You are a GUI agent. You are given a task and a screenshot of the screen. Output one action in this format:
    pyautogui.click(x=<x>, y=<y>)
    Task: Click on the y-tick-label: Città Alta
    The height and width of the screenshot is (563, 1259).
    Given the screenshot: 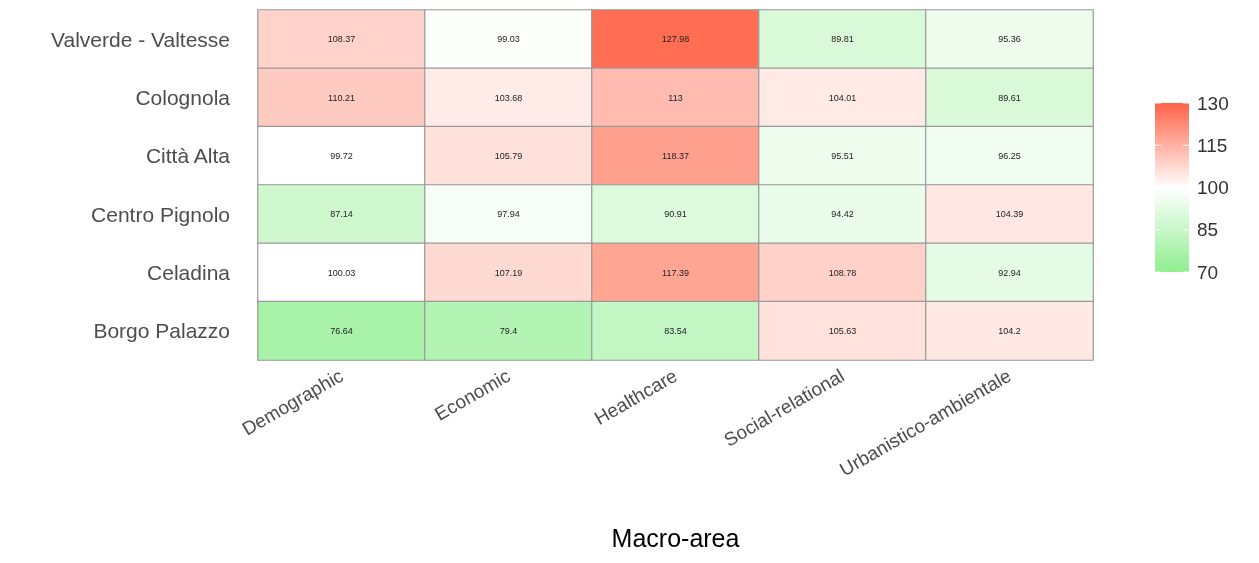 What is the action you would take?
    pyautogui.click(x=188, y=156)
    